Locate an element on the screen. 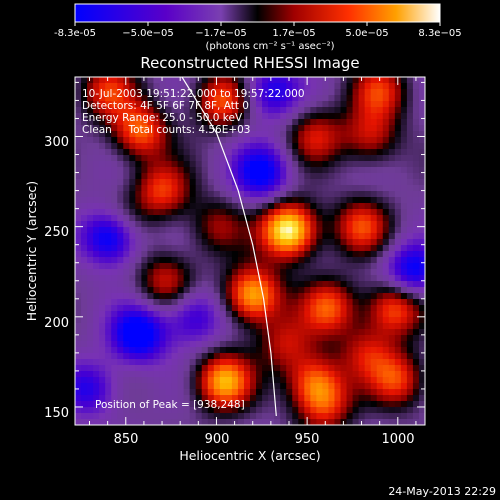  colorbar-tick-label-0: -8.3e-05 is located at coordinates (75, 33).